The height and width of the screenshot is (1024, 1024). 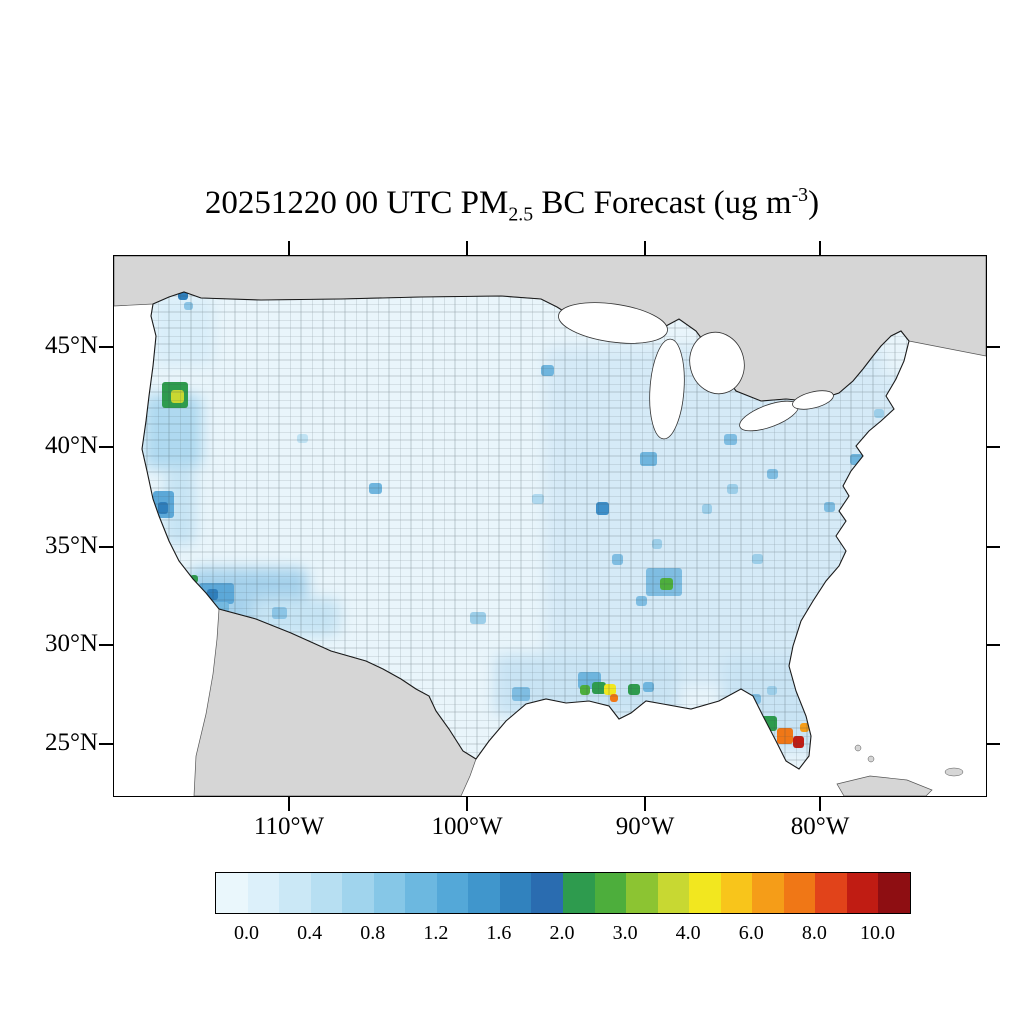 I want to click on title-text: 20251220 00 UTC PM, so click(x=356, y=203).